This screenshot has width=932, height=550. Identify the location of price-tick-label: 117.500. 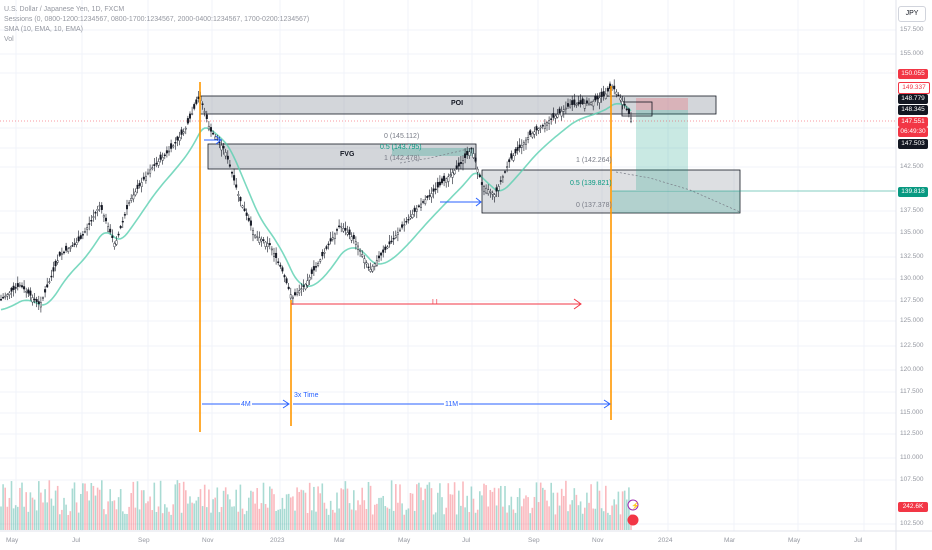
(912, 391).